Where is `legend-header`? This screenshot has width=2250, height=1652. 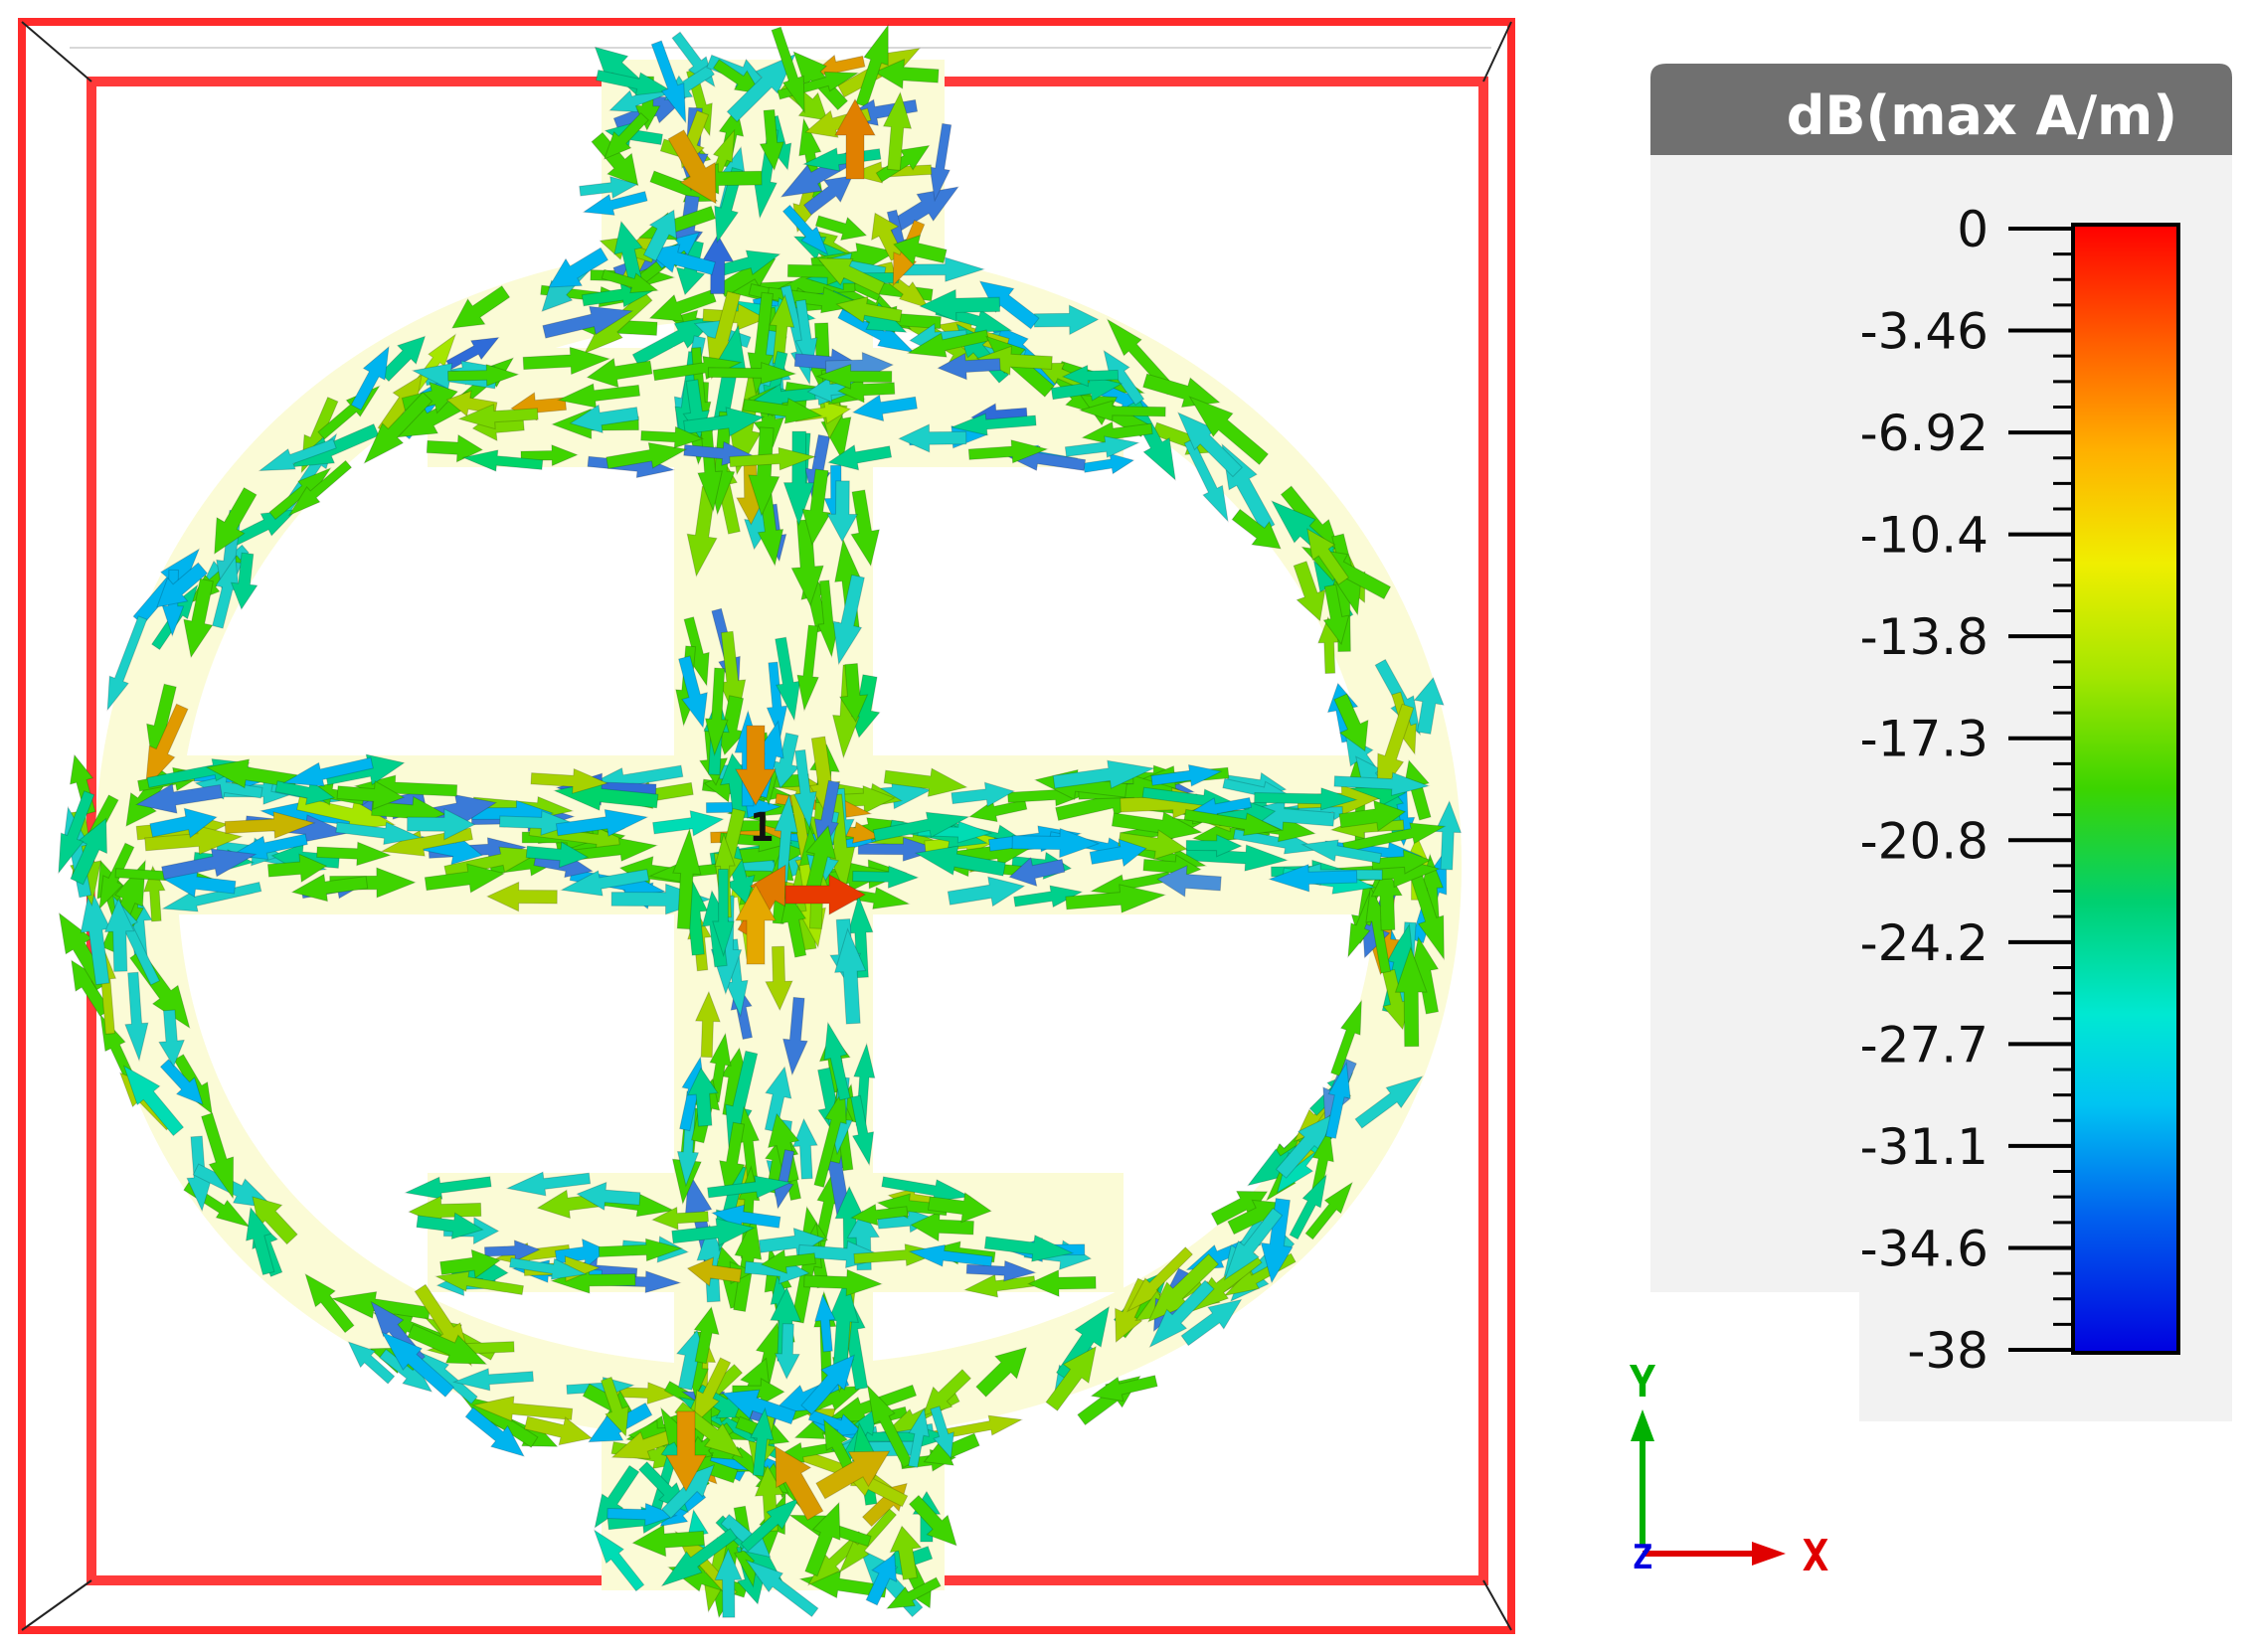
legend-header is located at coordinates (1941, 109).